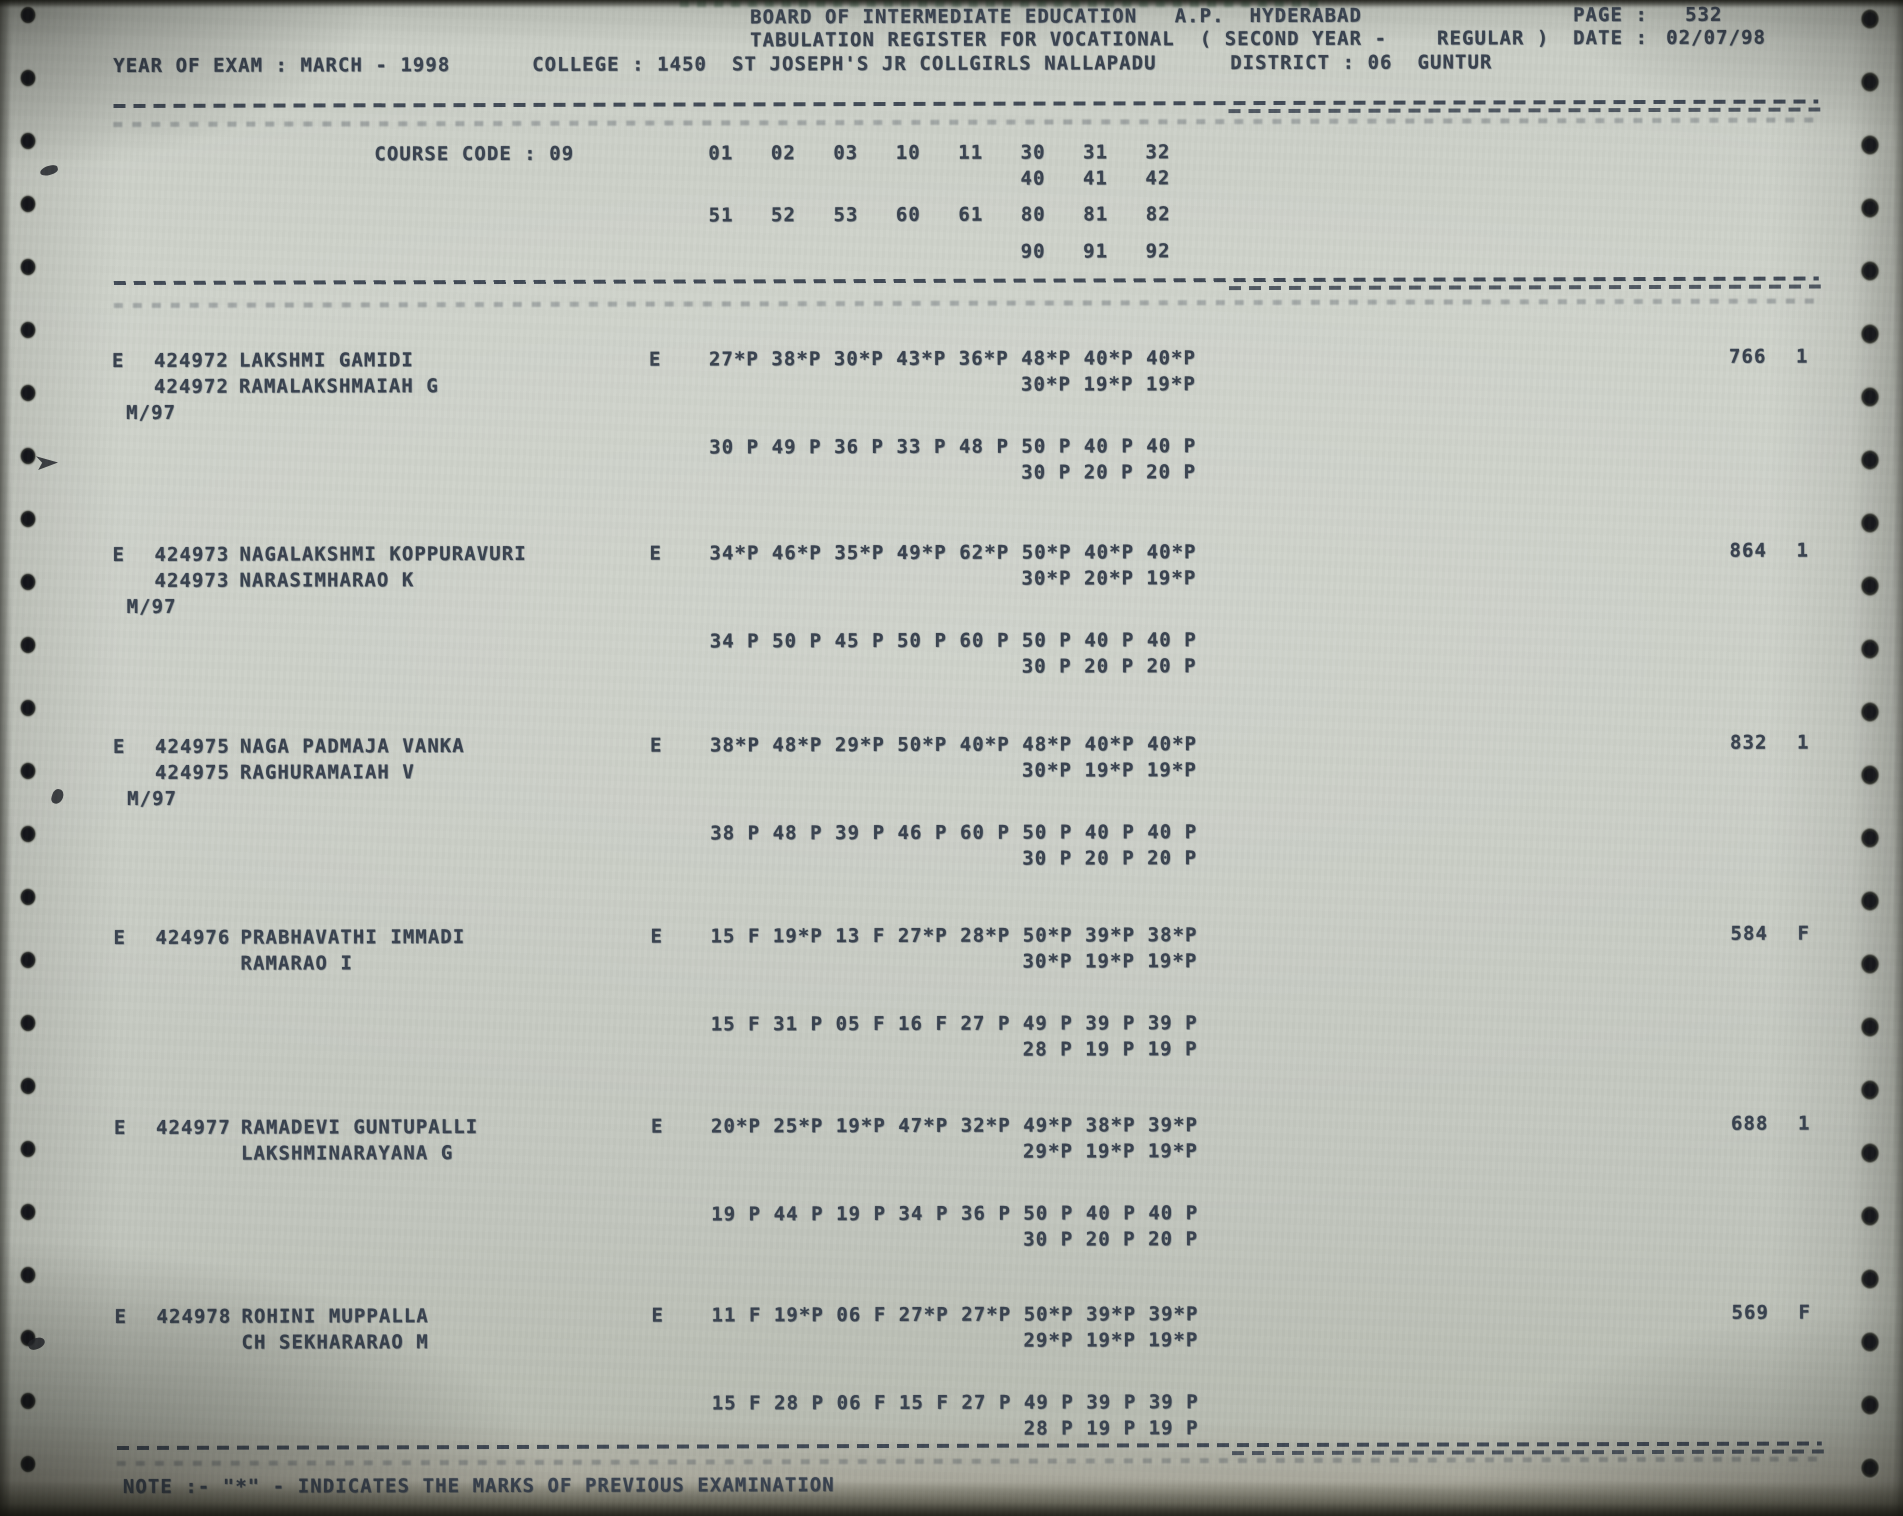 This screenshot has height=1516, width=1903. Describe the element at coordinates (352, 746) in the screenshot. I see `student-name: NAGA PADMAJA VANKA` at that location.